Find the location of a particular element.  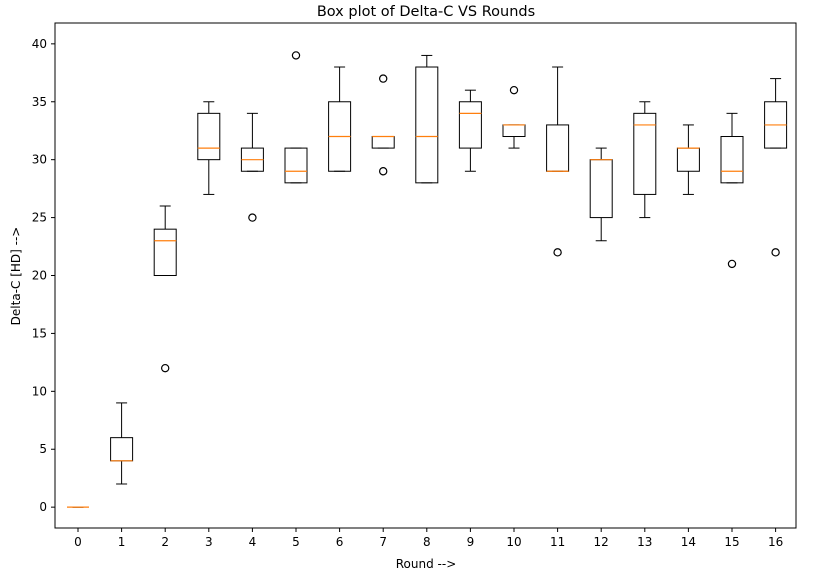

x-tick-label: 3 is located at coordinates (209, 542).